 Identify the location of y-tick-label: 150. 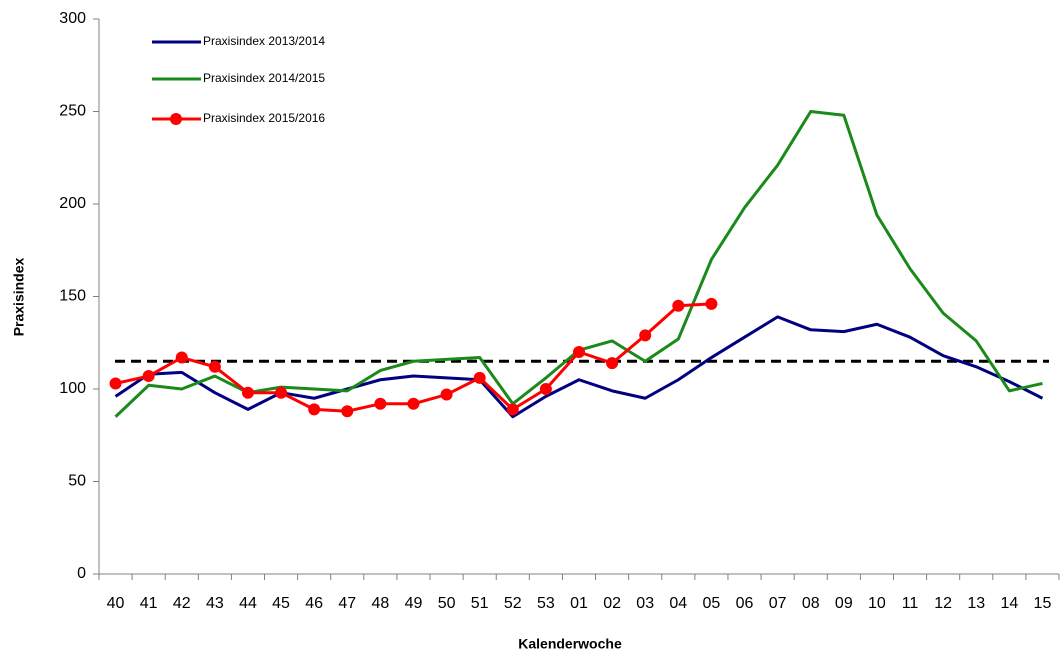
(72, 296).